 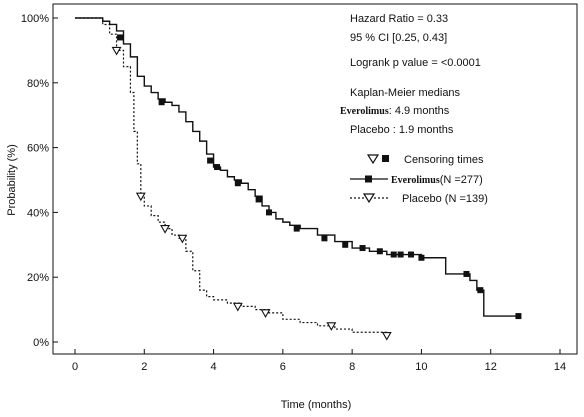 What do you see at coordinates (41, 343) in the screenshot?
I see `y-tick-label: 0%` at bounding box center [41, 343].